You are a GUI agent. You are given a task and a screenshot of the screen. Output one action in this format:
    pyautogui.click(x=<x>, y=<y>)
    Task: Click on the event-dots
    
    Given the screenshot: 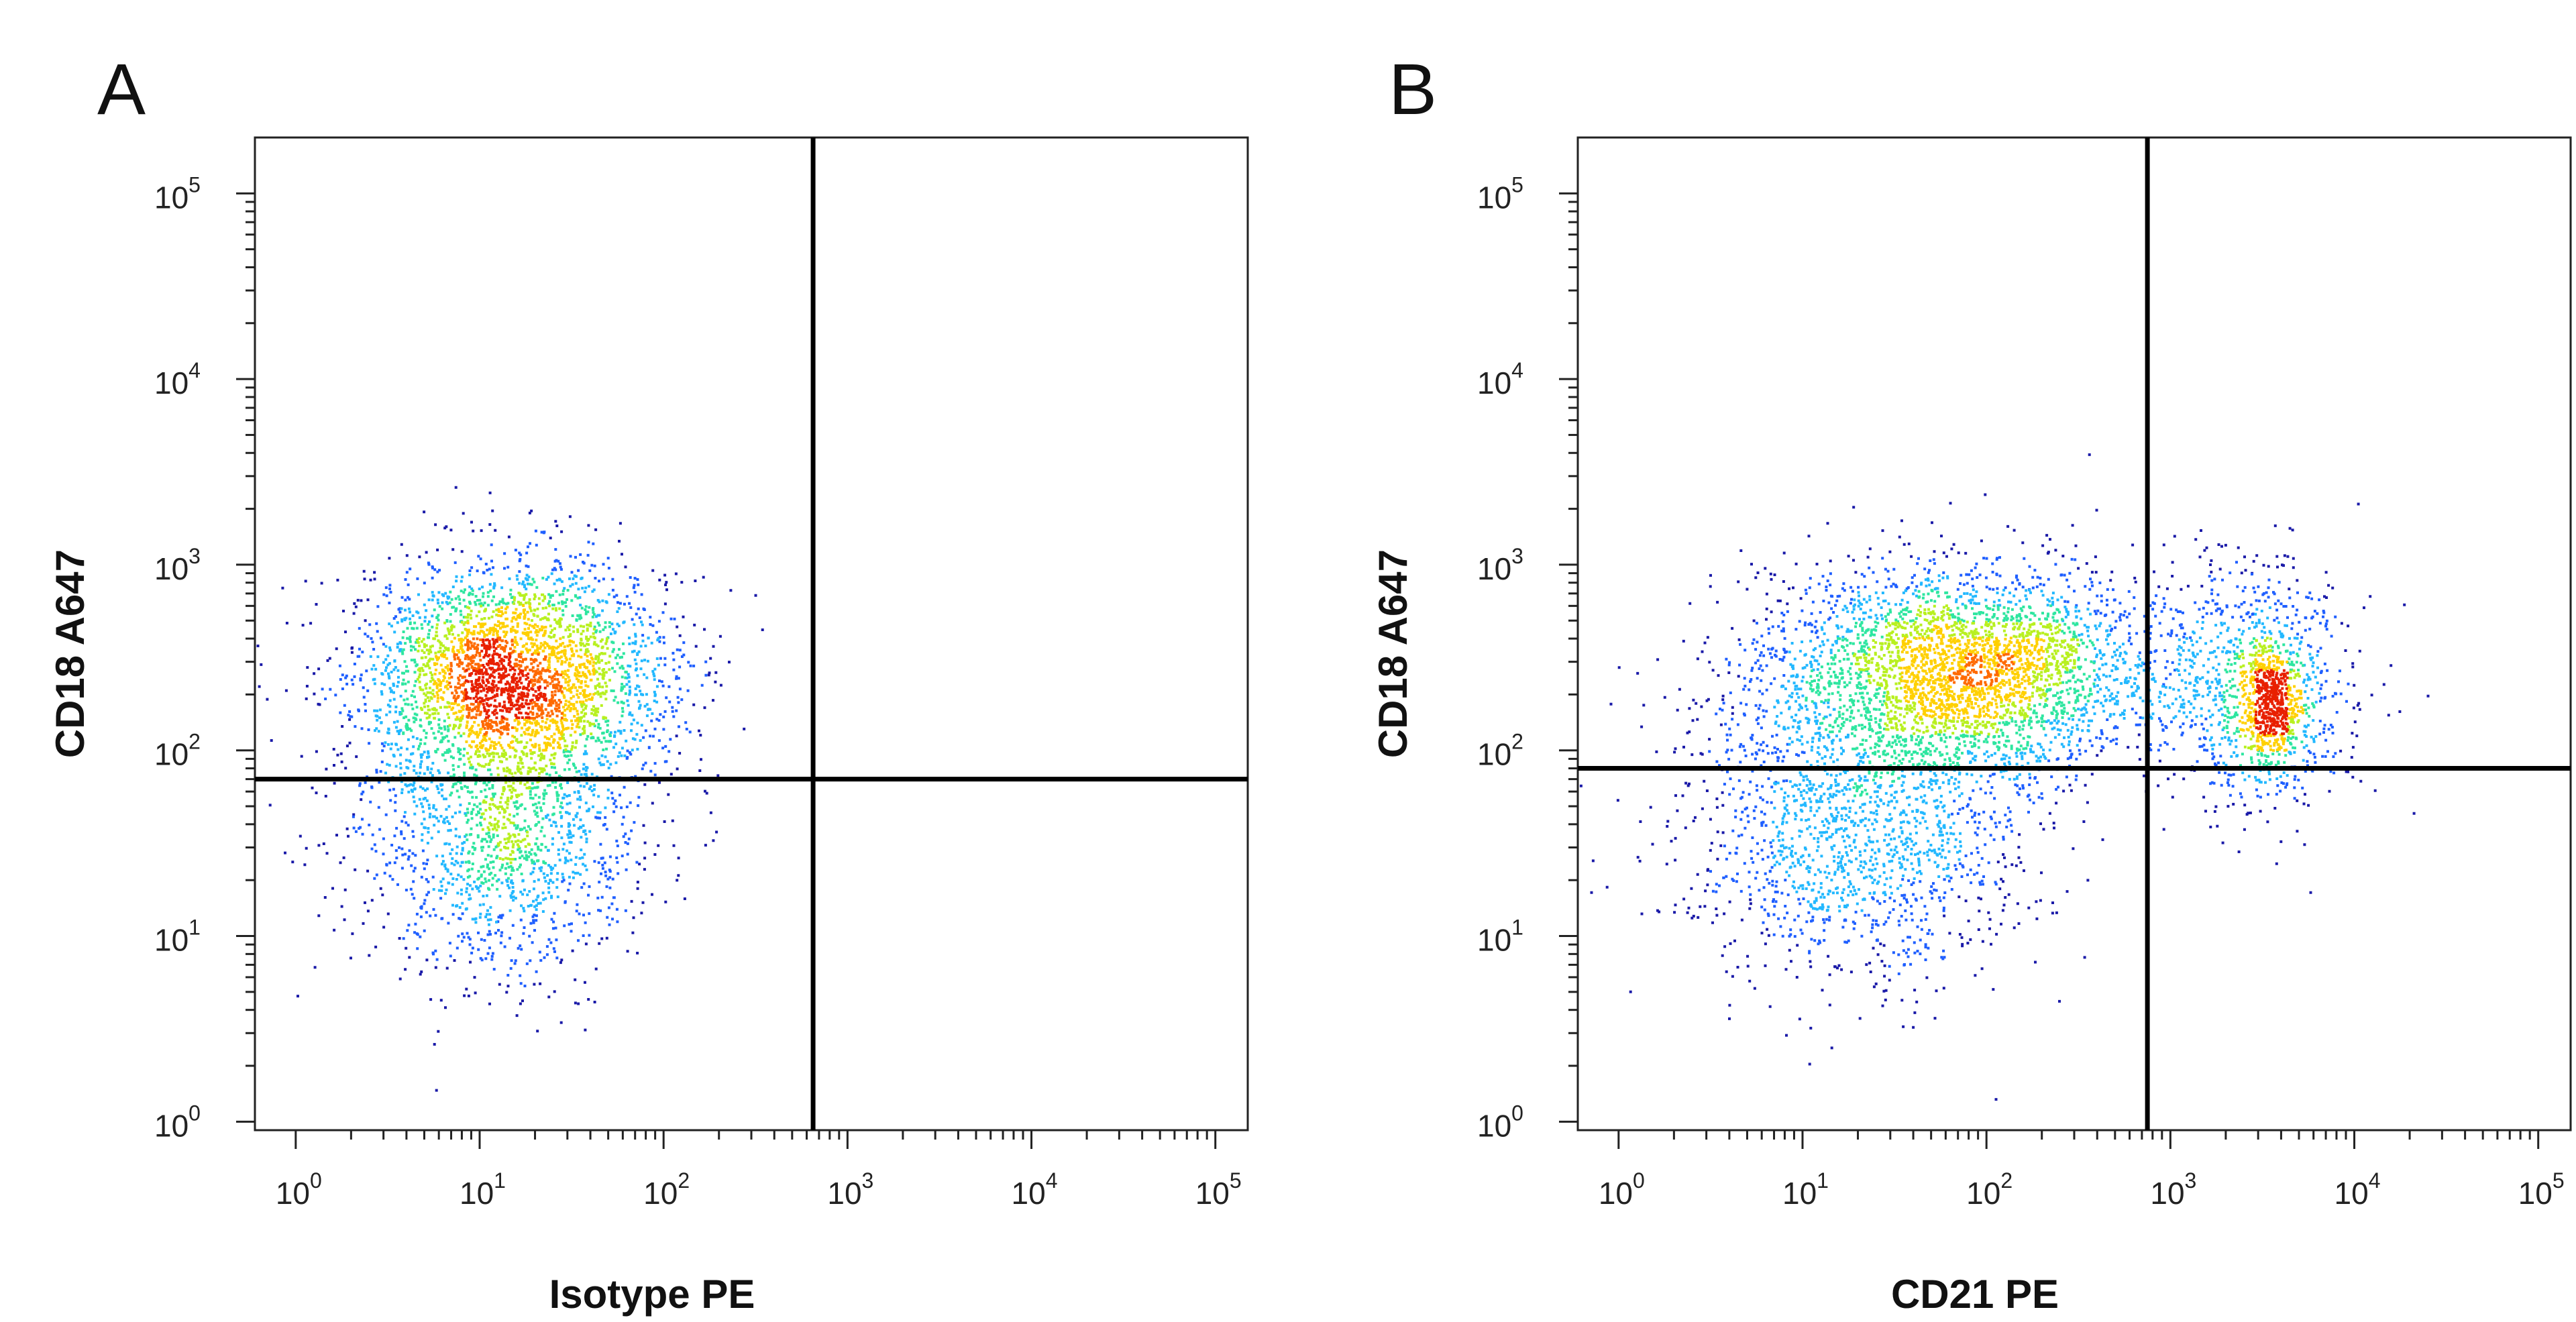 What is the action you would take?
    pyautogui.click(x=510, y=789)
    